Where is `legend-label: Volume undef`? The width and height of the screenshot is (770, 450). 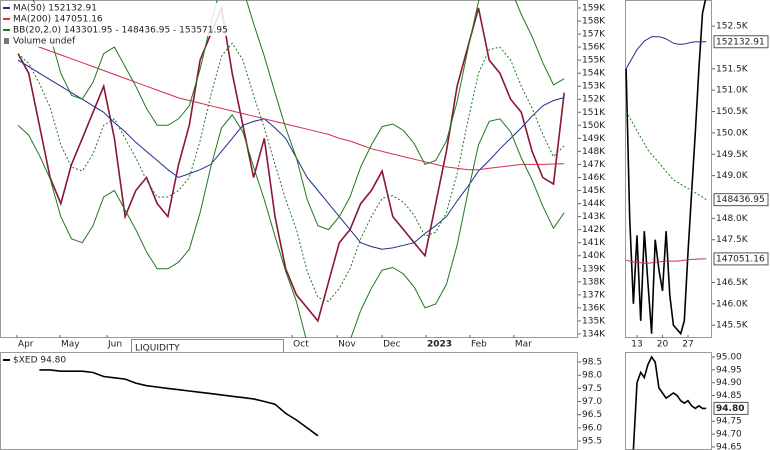 legend-label: Volume undef is located at coordinates (44, 42).